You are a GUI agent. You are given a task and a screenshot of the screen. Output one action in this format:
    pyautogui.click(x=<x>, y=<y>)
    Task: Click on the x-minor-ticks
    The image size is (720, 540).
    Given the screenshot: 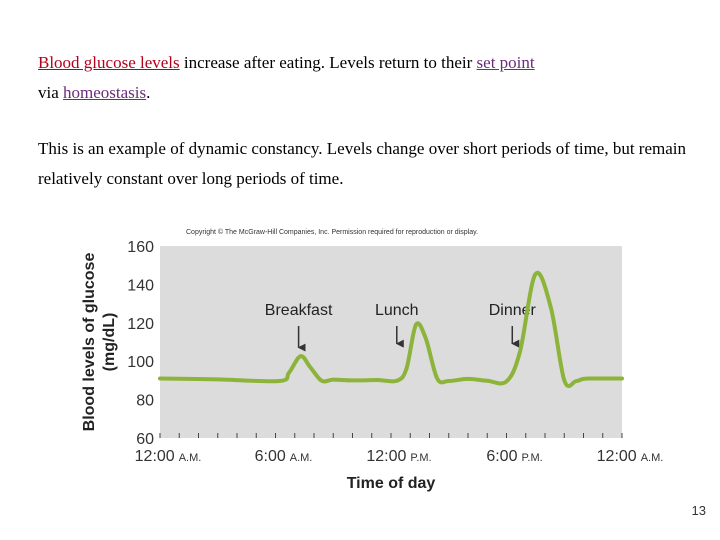 What is the action you would take?
    pyautogui.click(x=391, y=435)
    